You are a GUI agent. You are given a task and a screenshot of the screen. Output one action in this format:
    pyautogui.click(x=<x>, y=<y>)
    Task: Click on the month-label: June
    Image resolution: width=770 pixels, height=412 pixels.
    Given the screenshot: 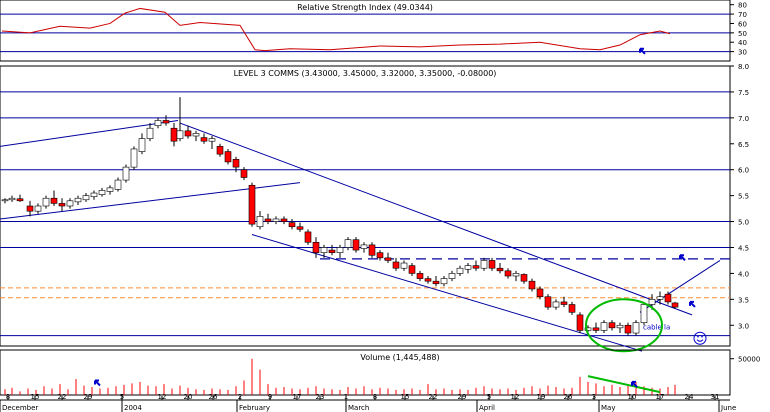 What is the action you would take?
    pyautogui.click(x=728, y=408)
    